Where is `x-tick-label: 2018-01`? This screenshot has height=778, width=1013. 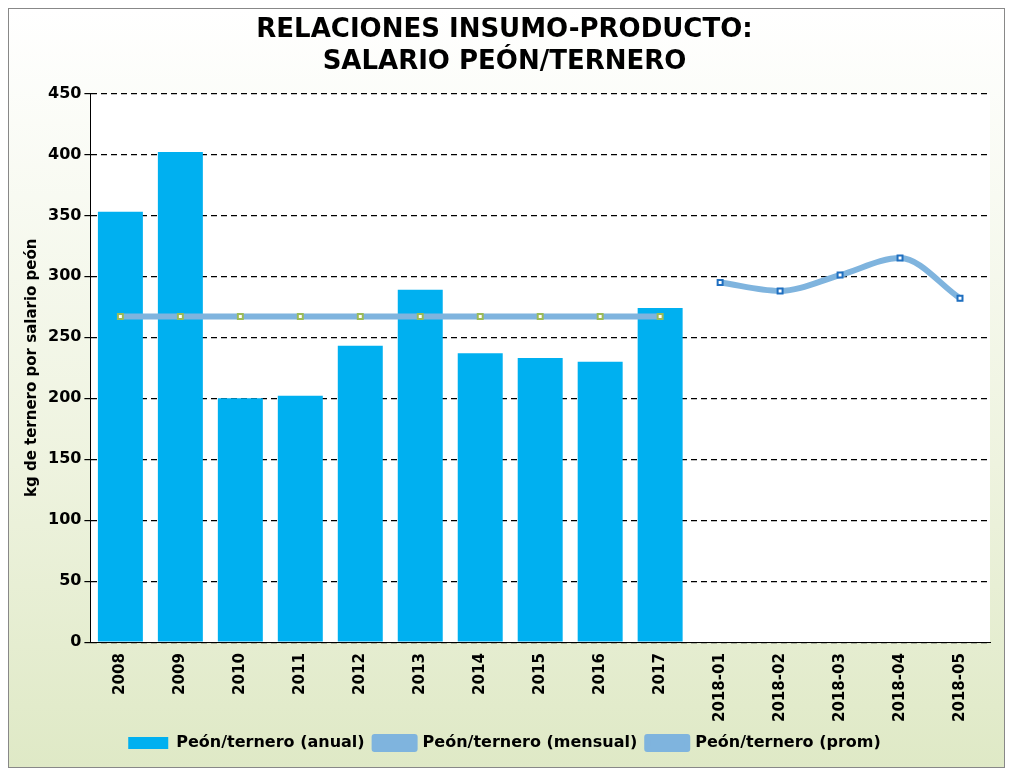 x-tick-label: 2018-01 is located at coordinates (719, 688).